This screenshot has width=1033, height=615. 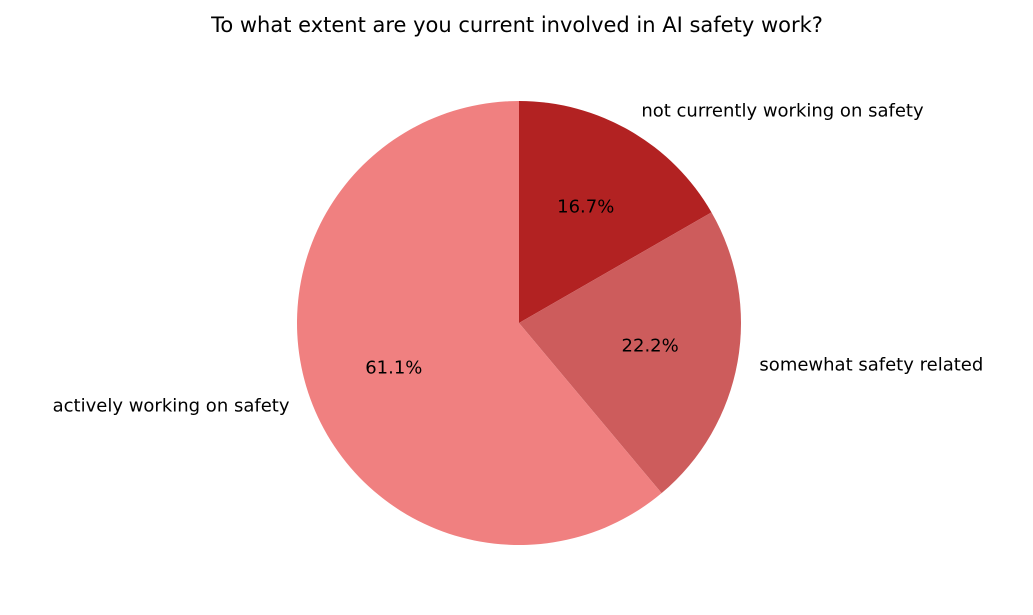 What do you see at coordinates (171, 405) in the screenshot?
I see `slice-label: actively working on safety` at bounding box center [171, 405].